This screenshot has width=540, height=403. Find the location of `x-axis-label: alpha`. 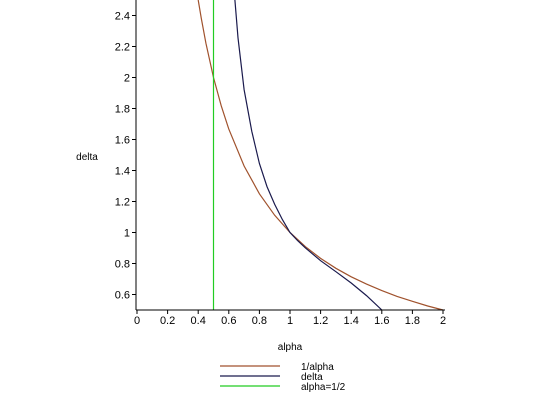

x-axis-label: alpha is located at coordinates (290, 347).